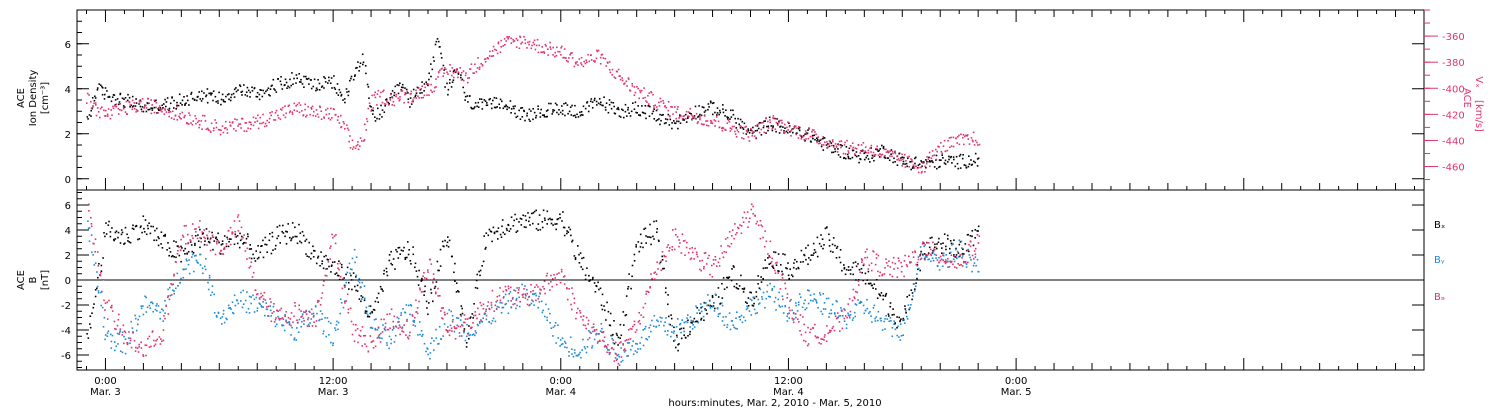  What do you see at coordinates (1453, 63) in the screenshot?
I see `right-tick-label: -380` at bounding box center [1453, 63].